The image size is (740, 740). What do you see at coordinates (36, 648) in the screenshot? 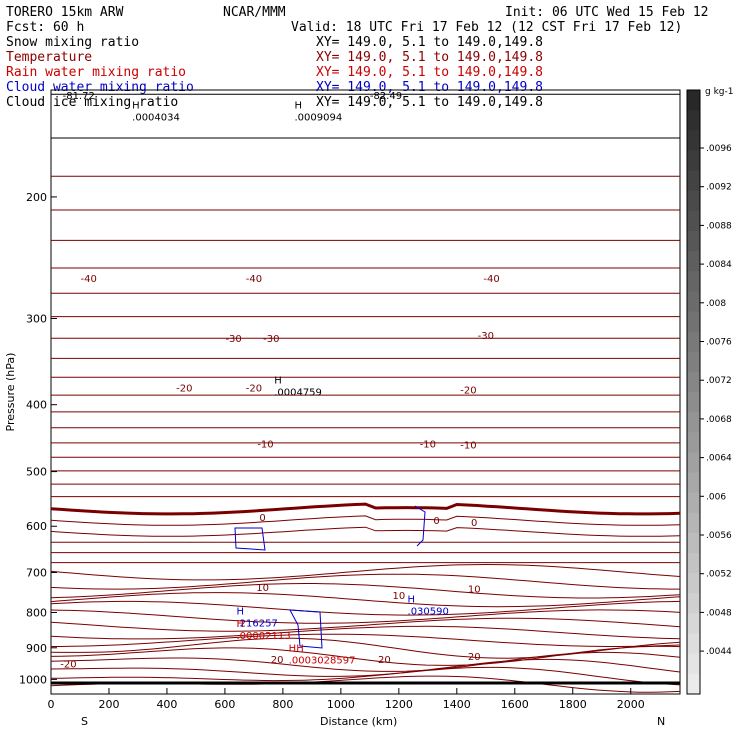
I see `y-tick-label: 900` at bounding box center [36, 648].